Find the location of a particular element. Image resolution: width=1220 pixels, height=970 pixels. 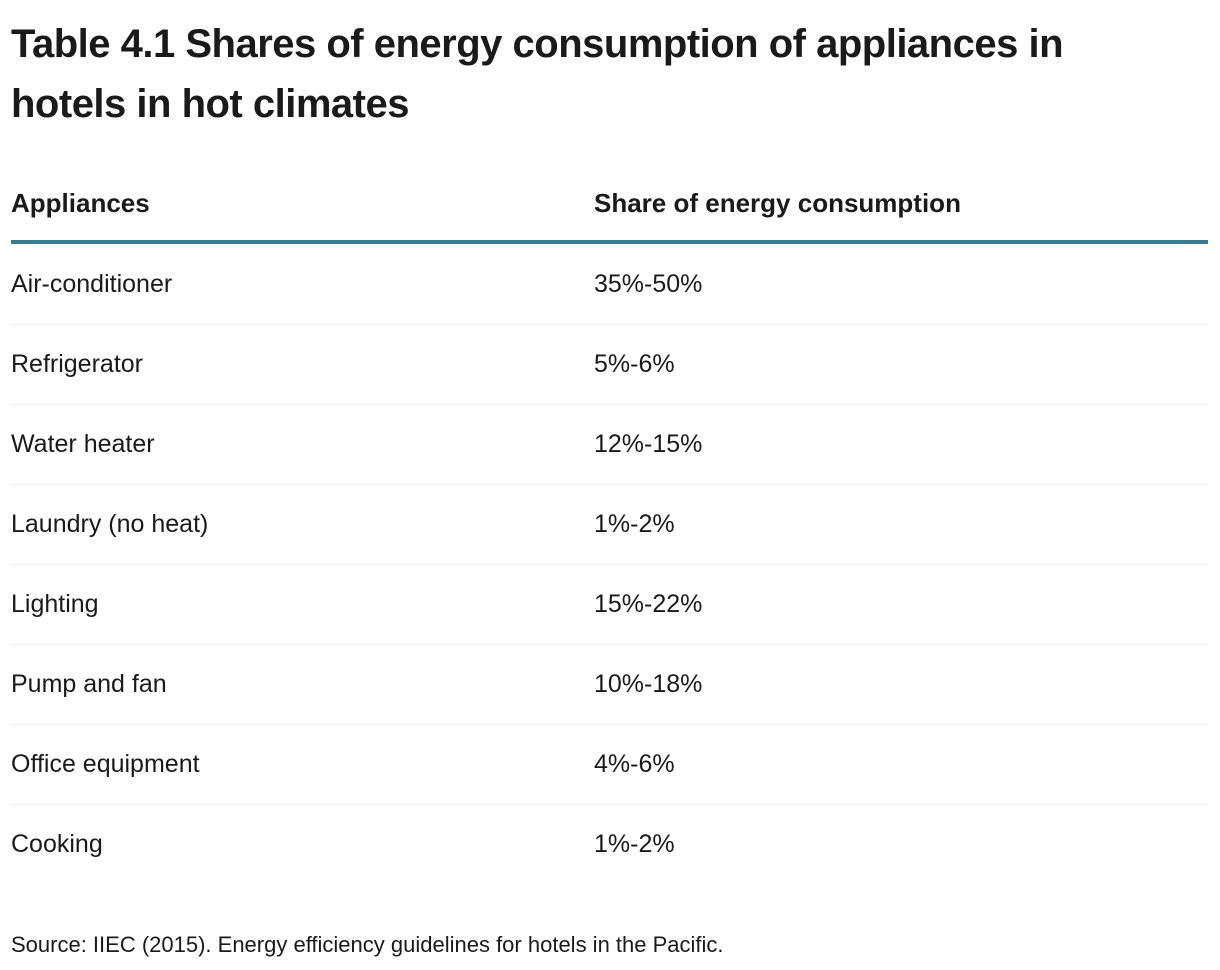

share-value: 5%-6% is located at coordinates (634, 364).